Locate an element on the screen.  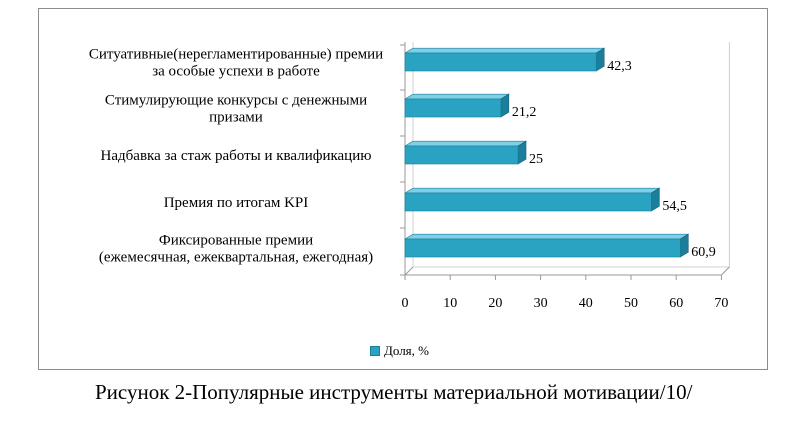
category-label: Надбавка за стаж работы и квалификацию is located at coordinates (236, 156).